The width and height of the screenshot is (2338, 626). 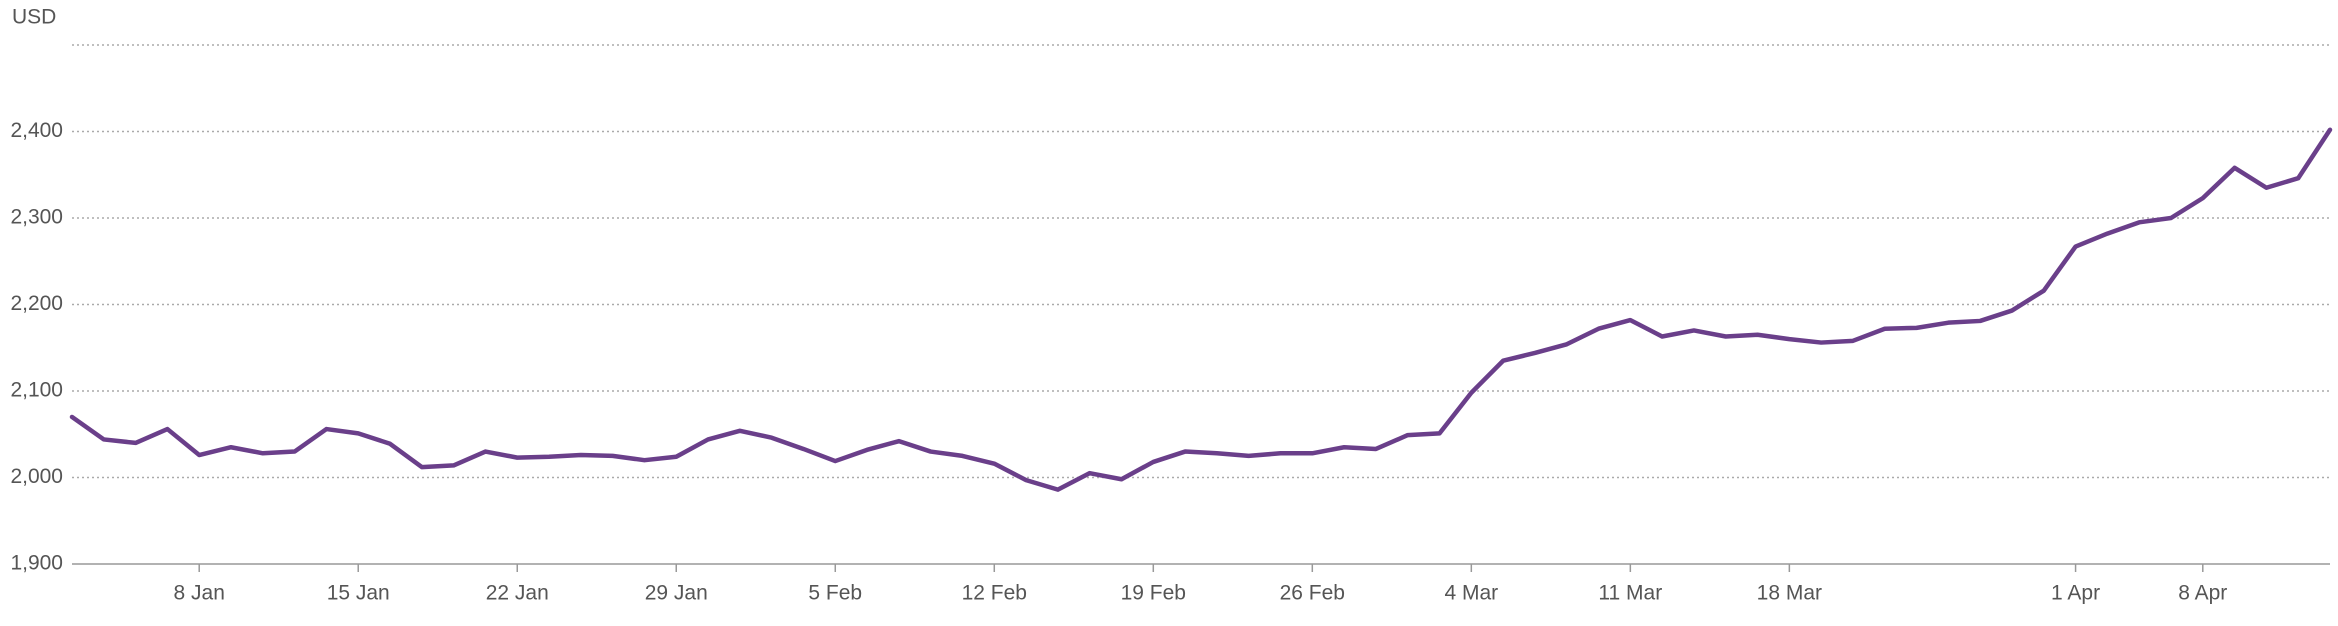 What do you see at coordinates (1471, 593) in the screenshot?
I see `x-tick-label: 4 Mar` at bounding box center [1471, 593].